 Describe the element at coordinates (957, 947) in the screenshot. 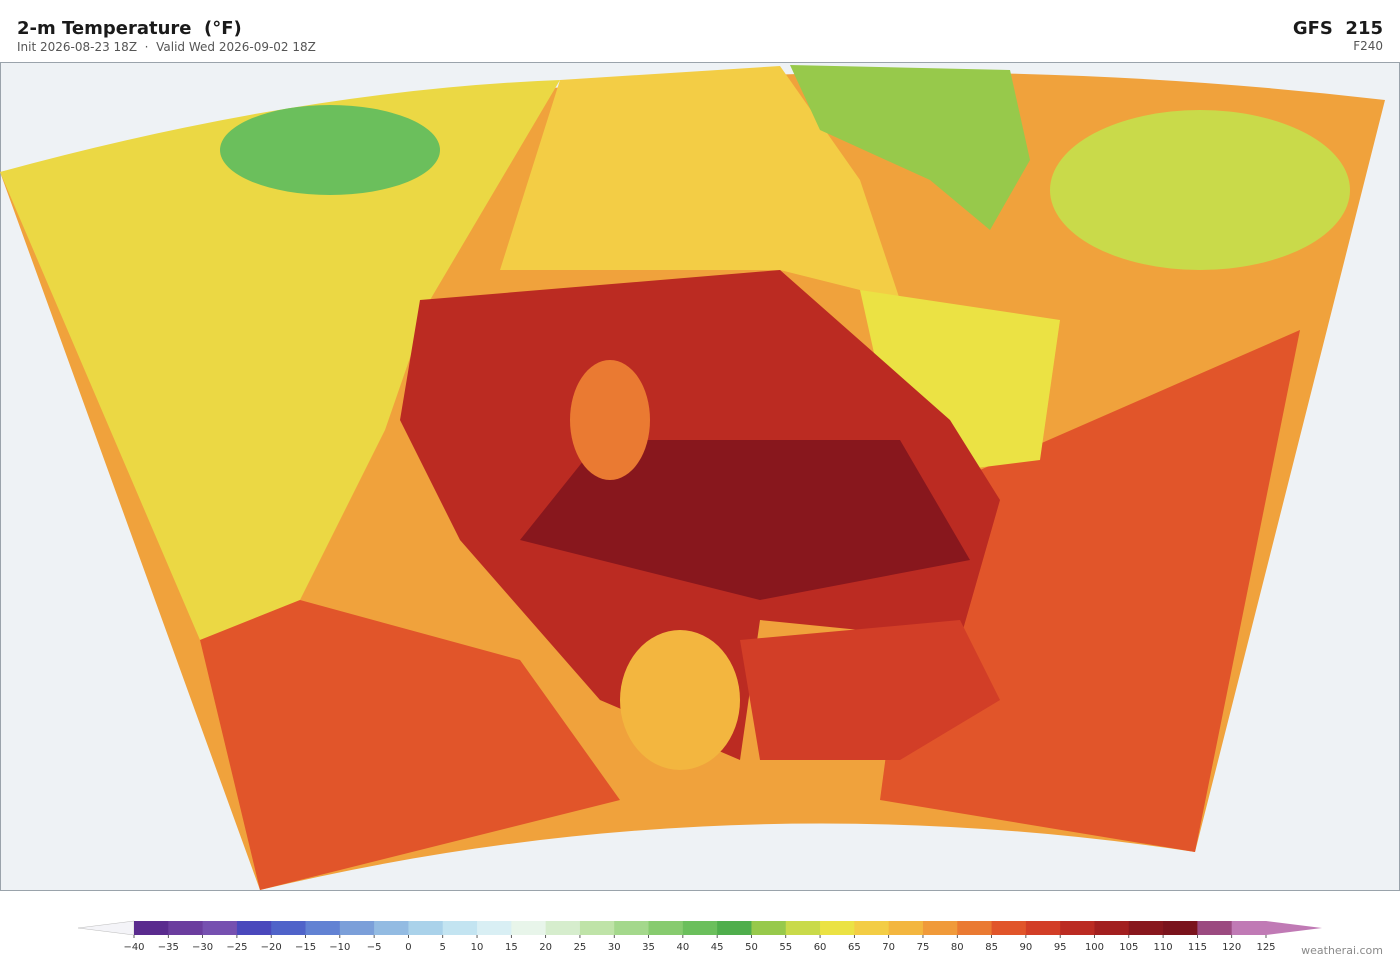

I see `colorbar-tick-label: 80` at that location.